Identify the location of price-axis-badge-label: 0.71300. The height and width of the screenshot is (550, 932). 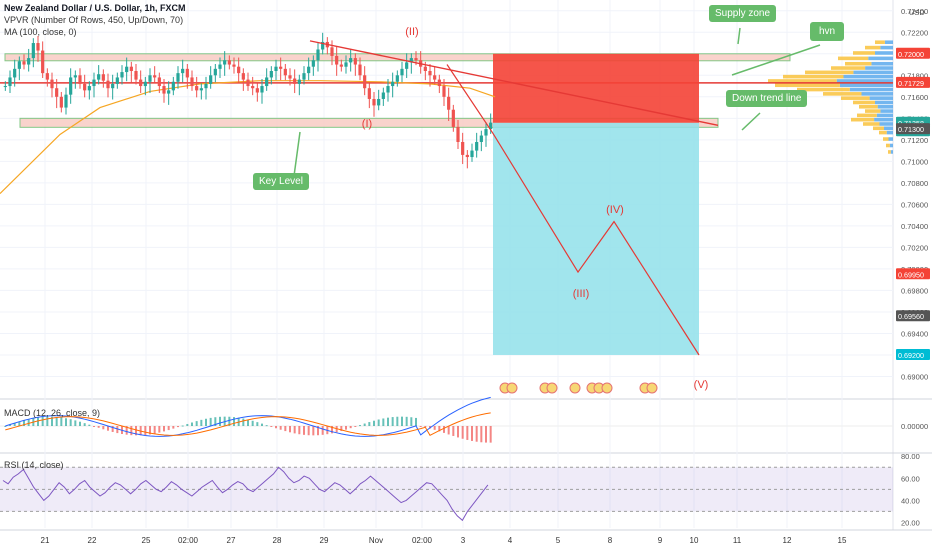
(911, 129).